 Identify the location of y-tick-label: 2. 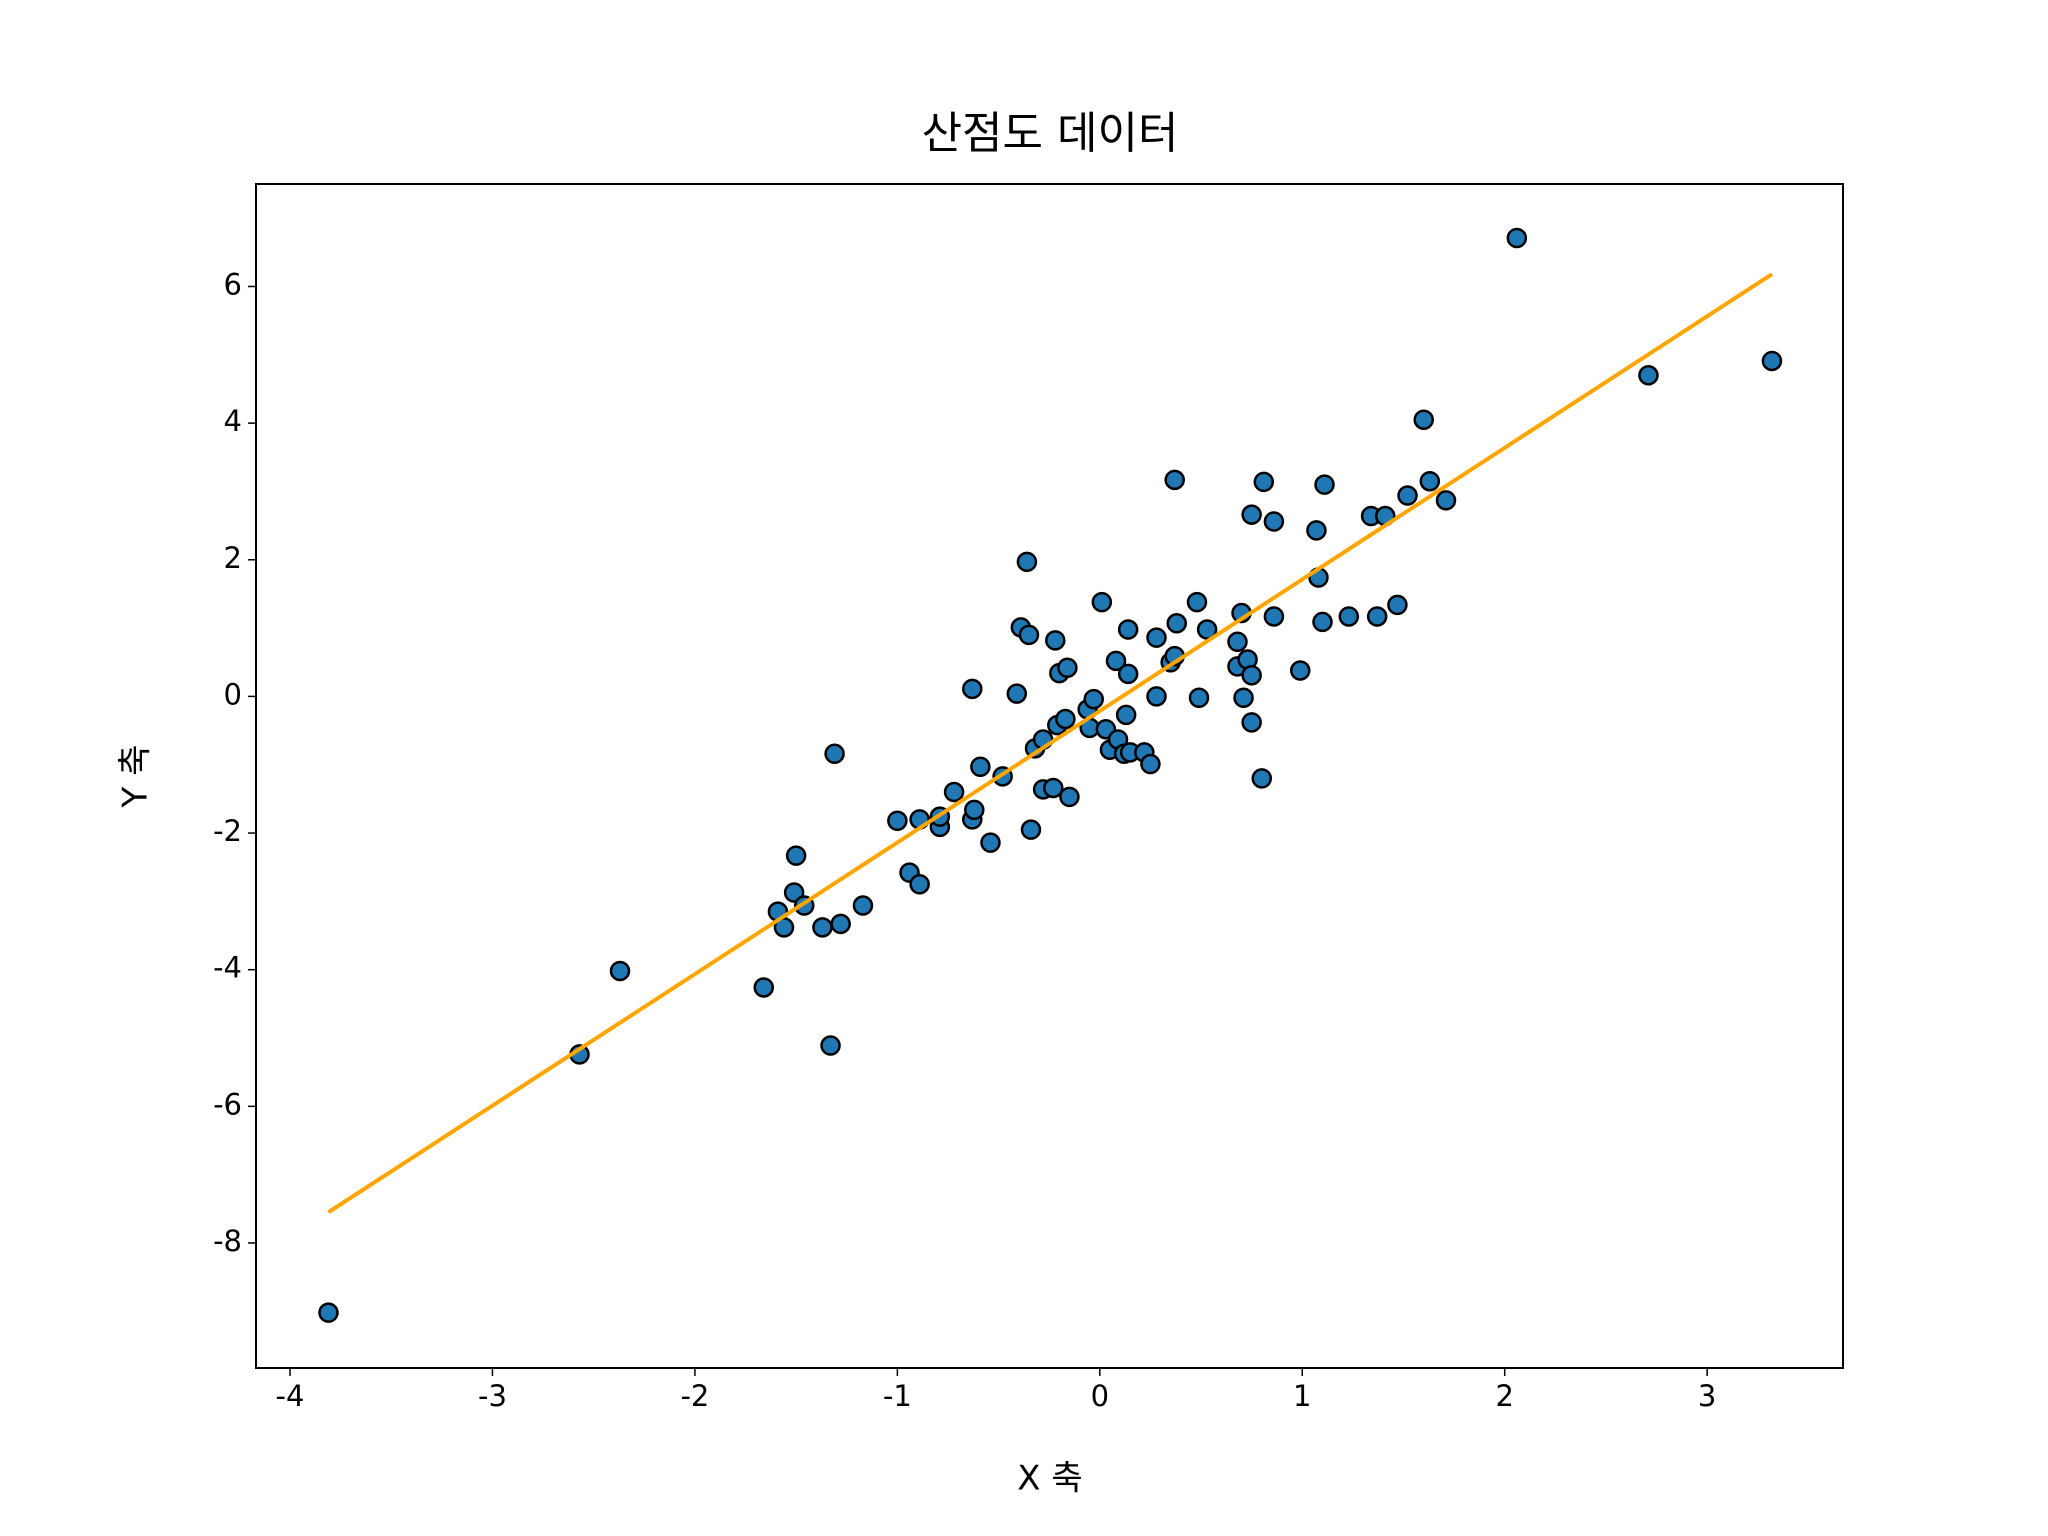
(233, 558).